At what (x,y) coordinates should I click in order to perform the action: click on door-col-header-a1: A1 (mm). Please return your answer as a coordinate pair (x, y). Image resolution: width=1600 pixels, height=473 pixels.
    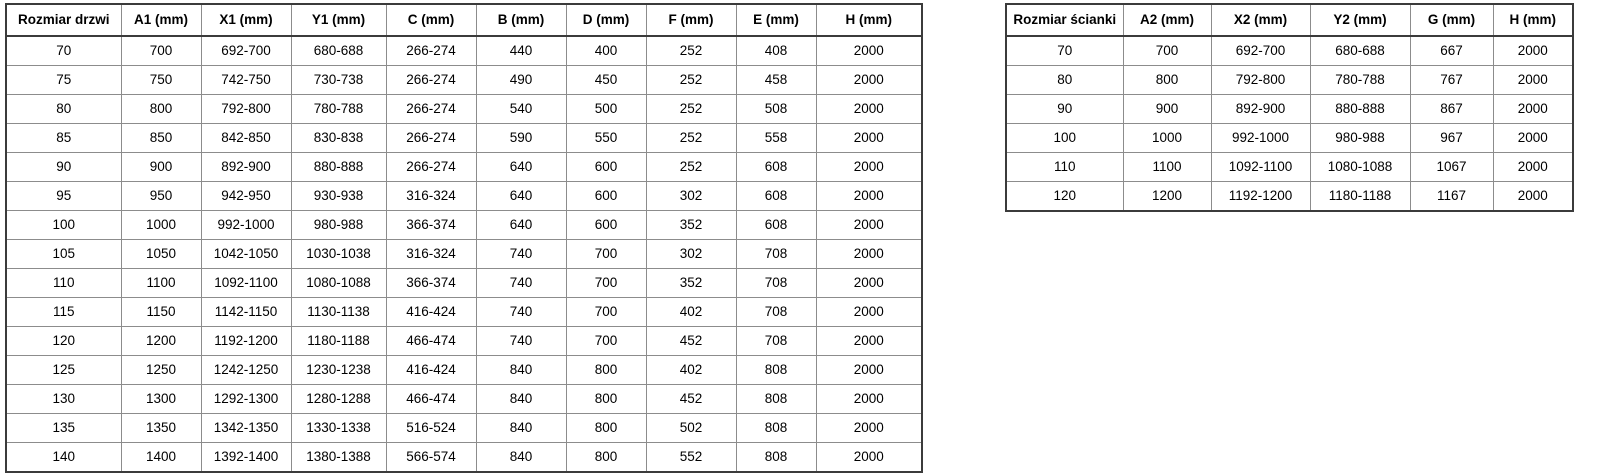
    Looking at the image, I should click on (161, 20).